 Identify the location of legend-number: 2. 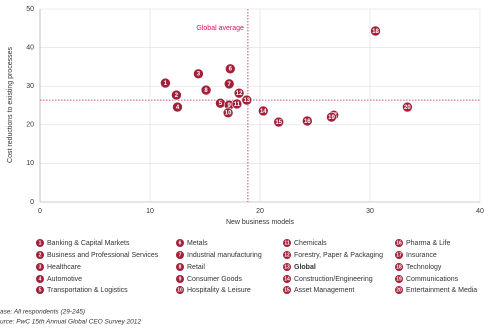
(40, 256).